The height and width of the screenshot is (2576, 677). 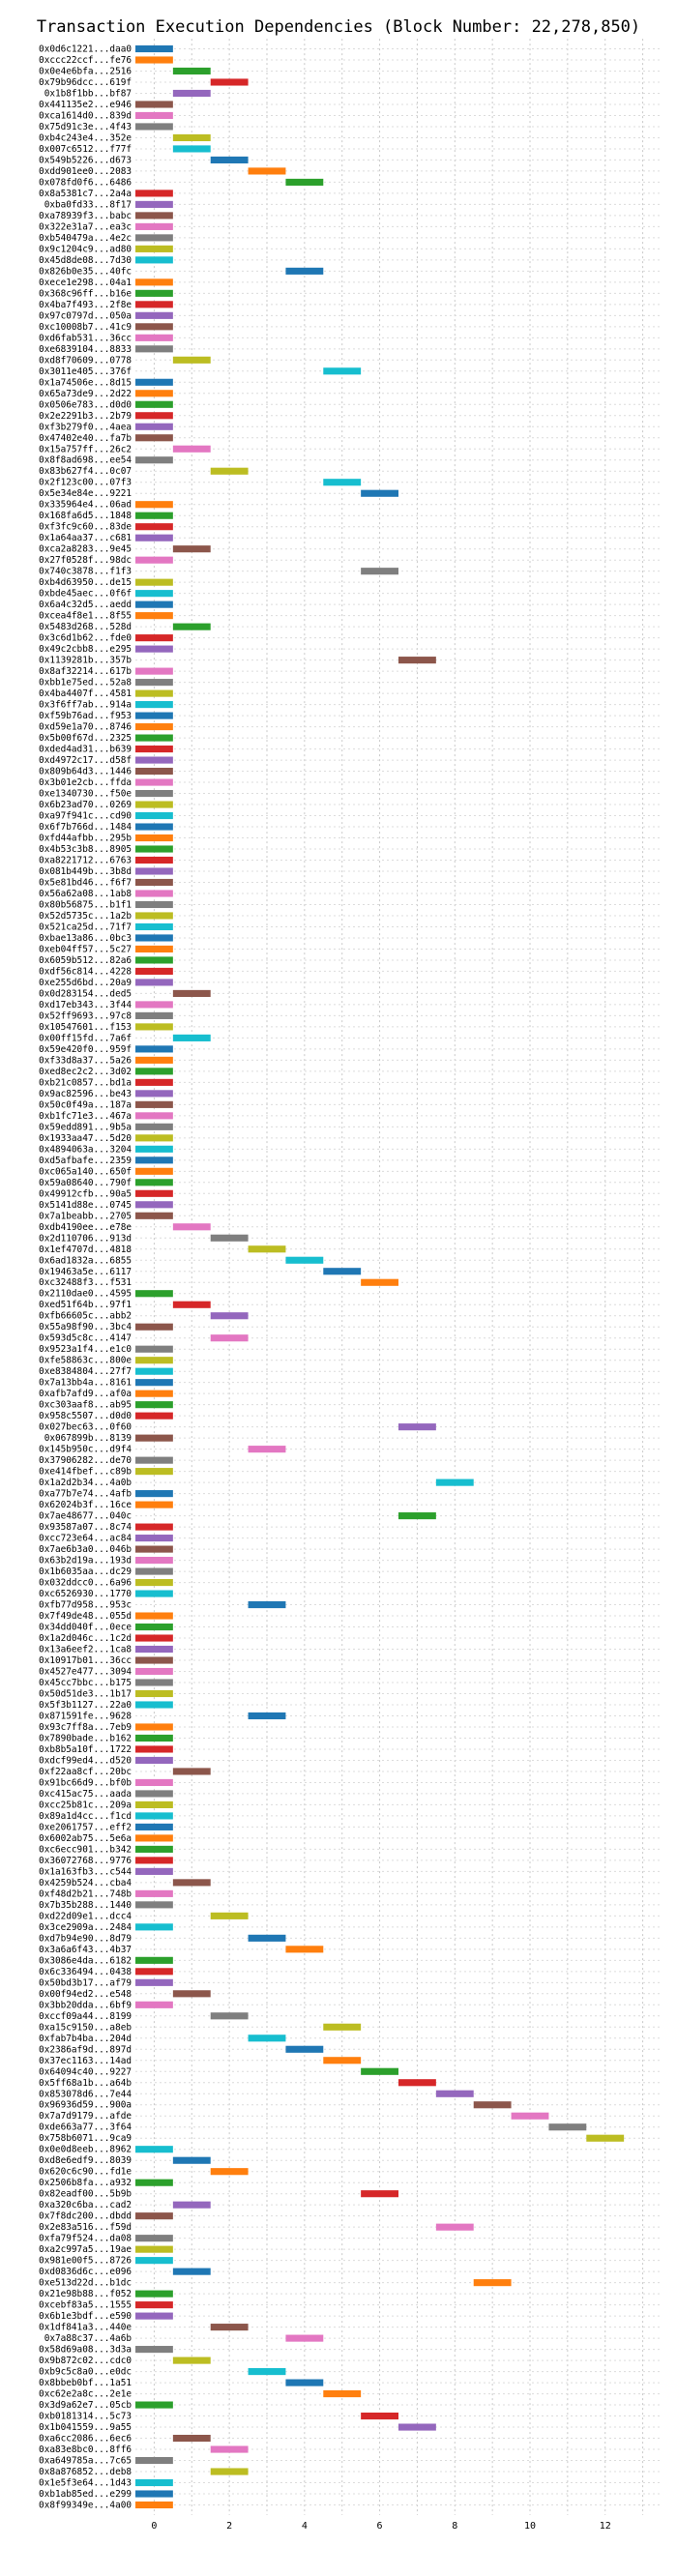 I want to click on tx-label: 0x081b449b...3b8d, so click(x=85, y=871).